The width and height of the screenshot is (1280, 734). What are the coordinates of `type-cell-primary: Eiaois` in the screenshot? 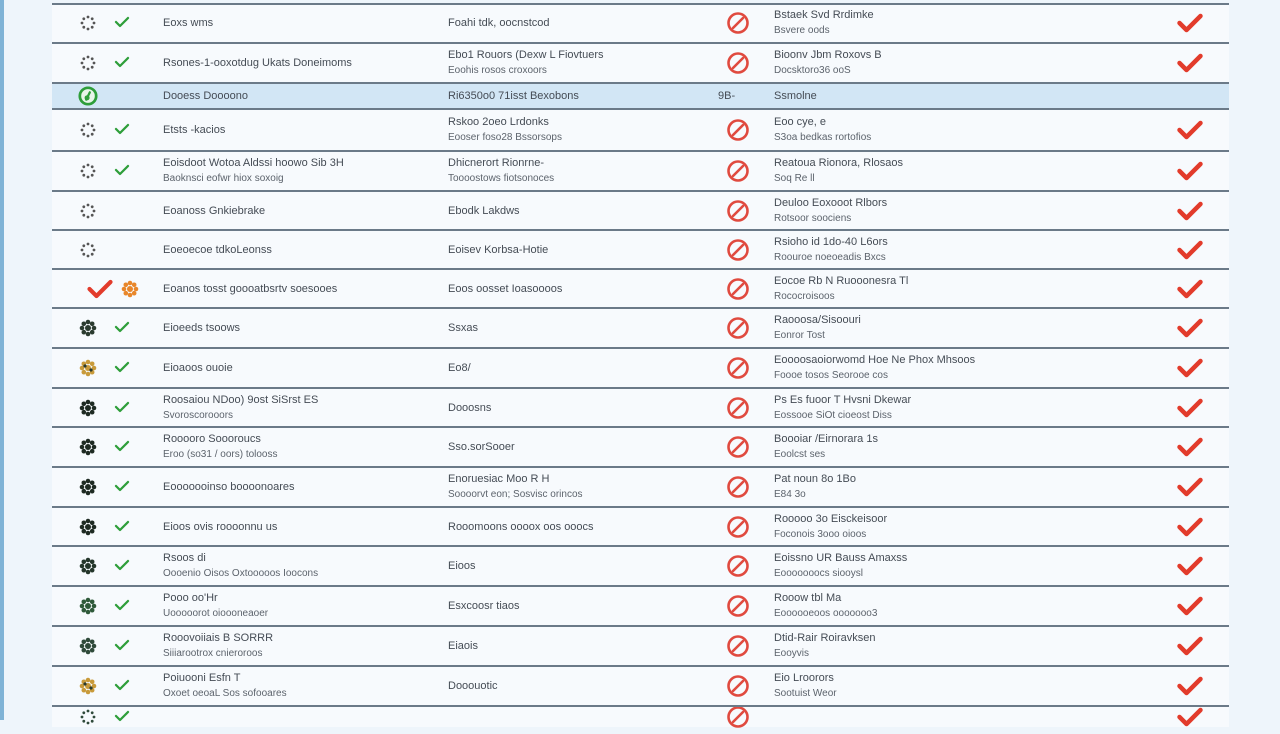 It's located at (463, 646).